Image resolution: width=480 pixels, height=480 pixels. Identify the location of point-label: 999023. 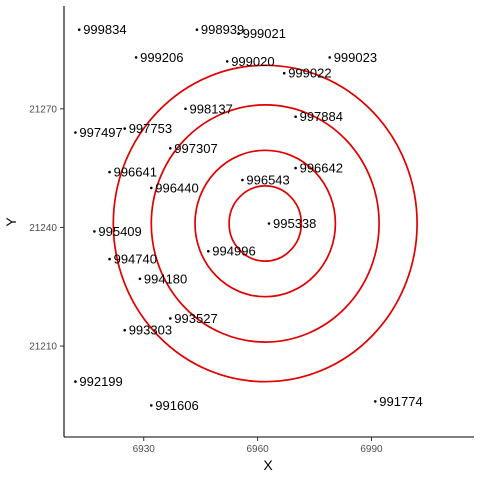
(355, 57).